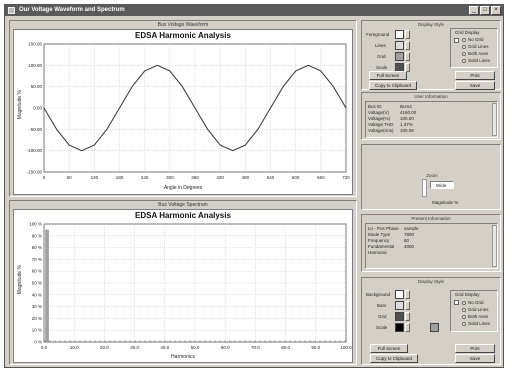 The image size is (508, 374). What do you see at coordinates (388, 75) in the screenshot?
I see `full-screen-button-top: Full Screen` at bounding box center [388, 75].